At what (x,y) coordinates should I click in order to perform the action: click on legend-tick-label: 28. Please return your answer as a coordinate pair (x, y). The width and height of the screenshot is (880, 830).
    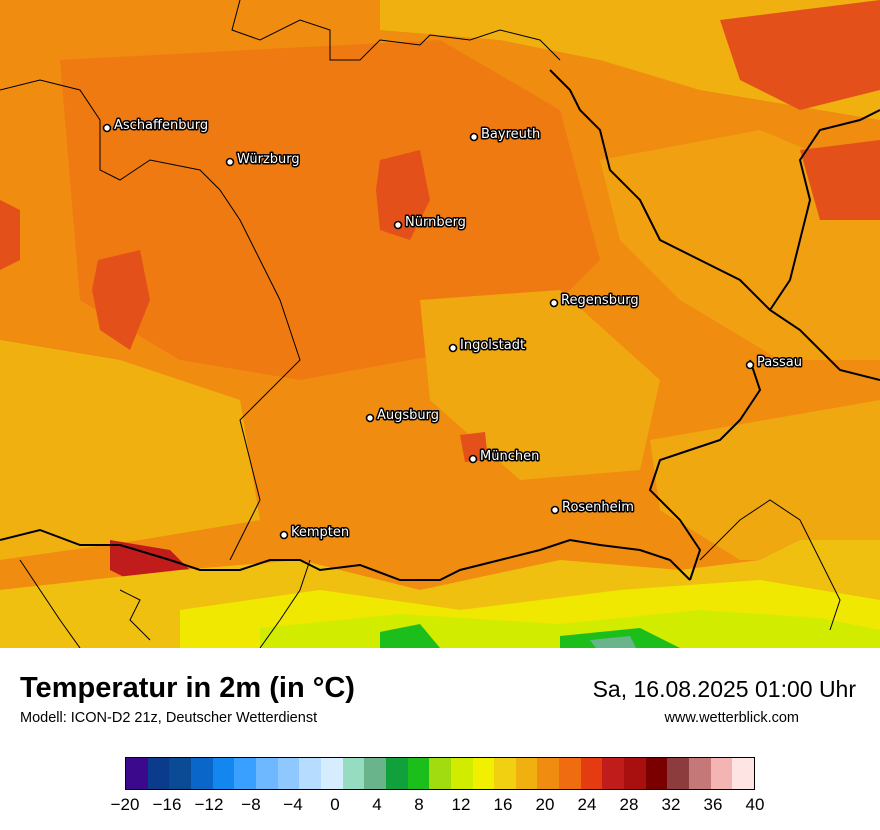
    Looking at the image, I should click on (629, 804).